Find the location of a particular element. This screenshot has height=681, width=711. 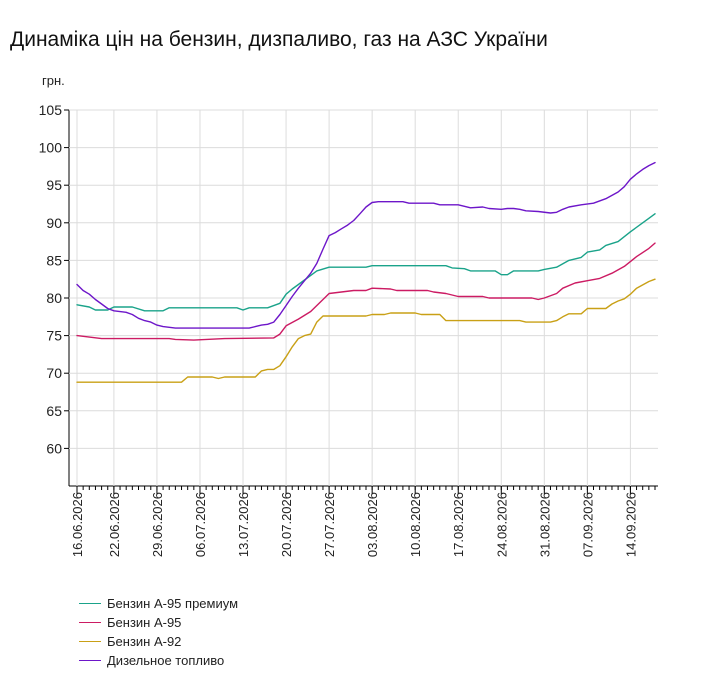

legend-item: Дизельное топливо is located at coordinates (158, 660).